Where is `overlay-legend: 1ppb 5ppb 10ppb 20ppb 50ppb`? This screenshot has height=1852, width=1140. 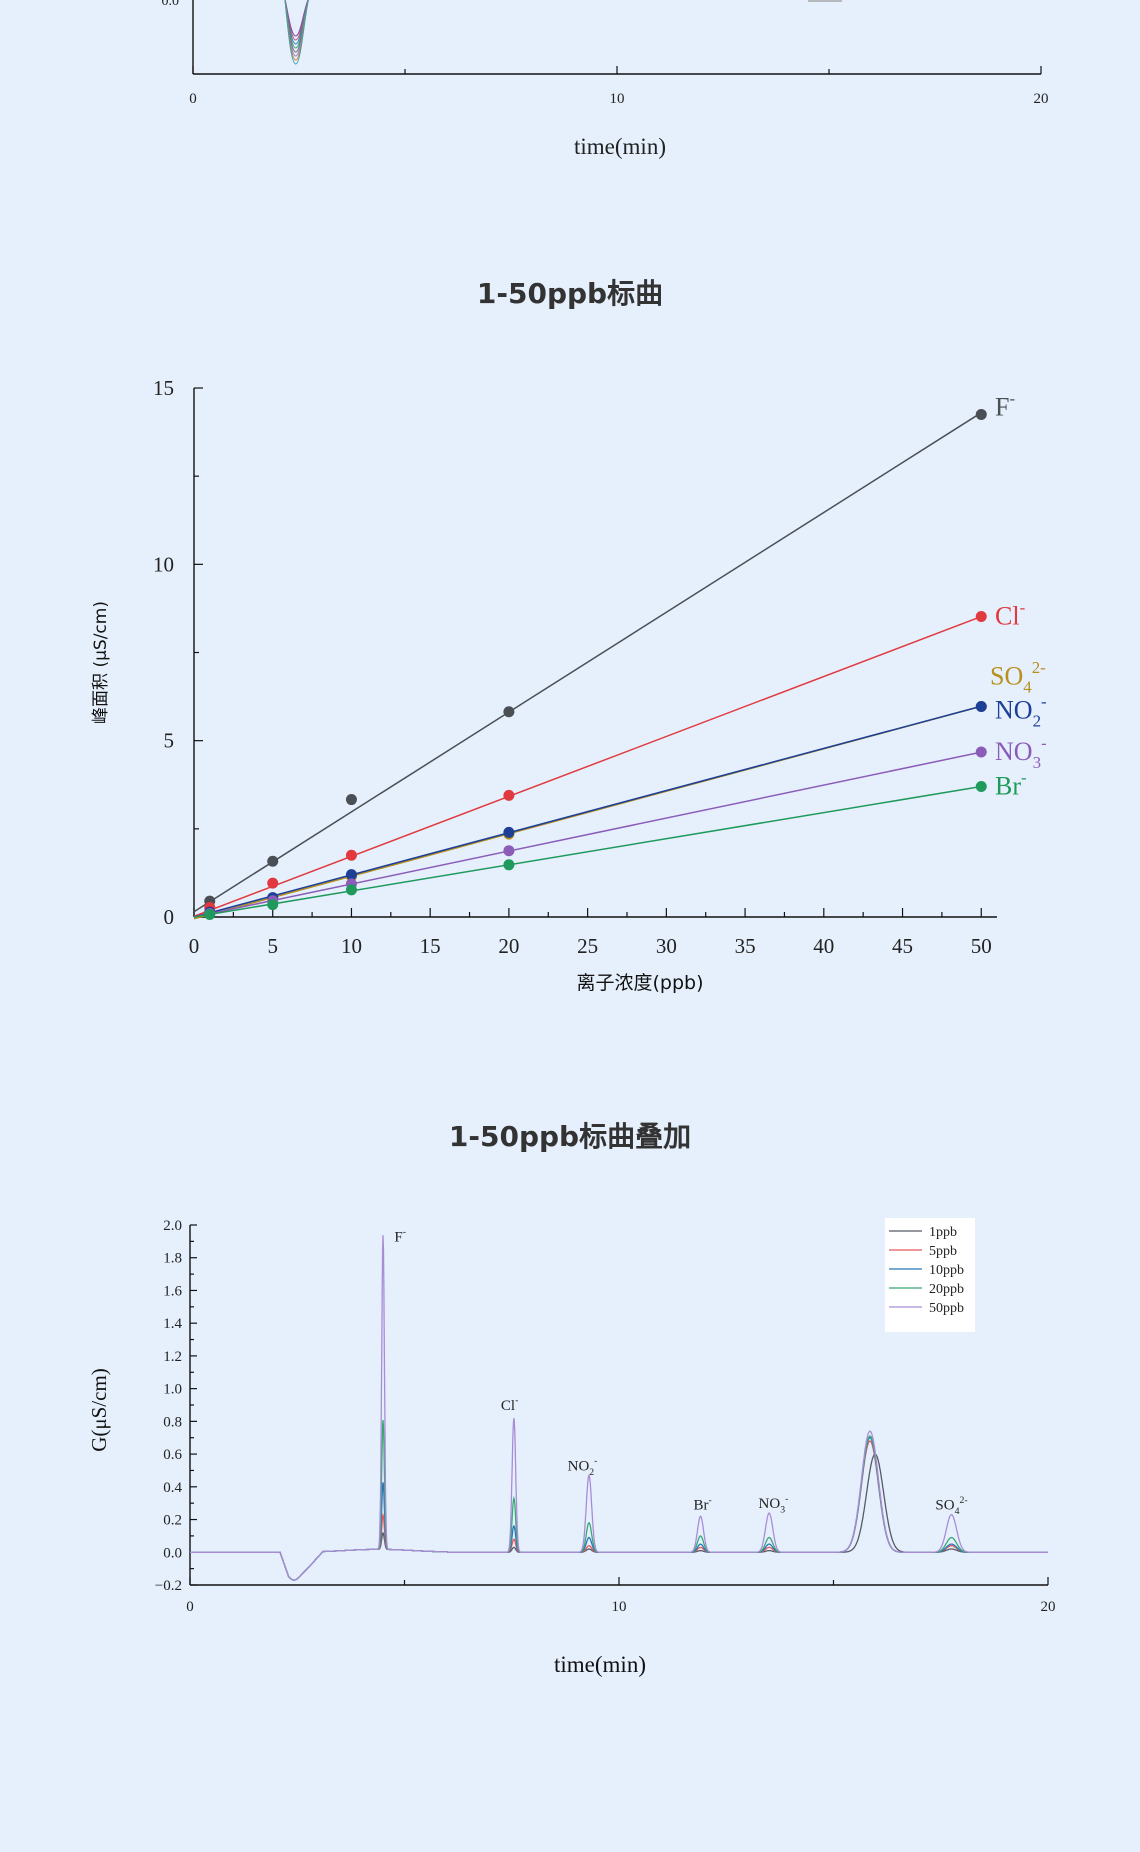
overlay-legend: 1ppb 5ppb 10ppb 20ppb 50ppb is located at coordinates (930, 1275).